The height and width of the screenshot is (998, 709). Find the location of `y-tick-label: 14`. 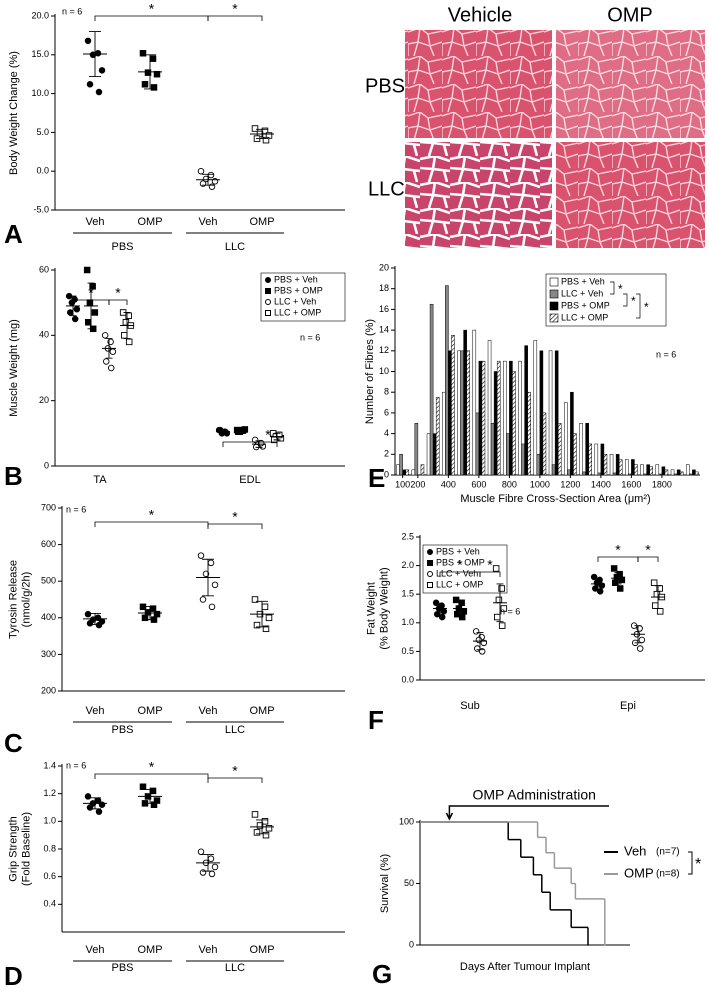

y-tick-label: 14 is located at coordinates (384, 329).